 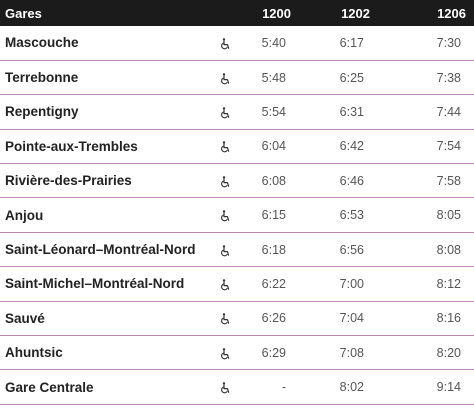 What do you see at coordinates (100, 250) in the screenshot?
I see `station-name: Saint-Léonard–Montréal-Nord` at bounding box center [100, 250].